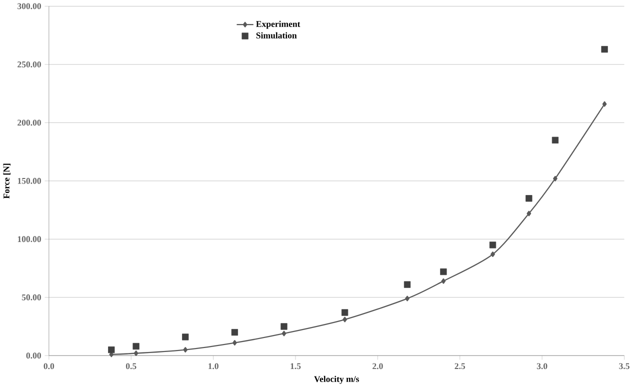 Image resolution: width=633 pixels, height=387 pixels. I want to click on x-tick-label: 3.0, so click(542, 366).